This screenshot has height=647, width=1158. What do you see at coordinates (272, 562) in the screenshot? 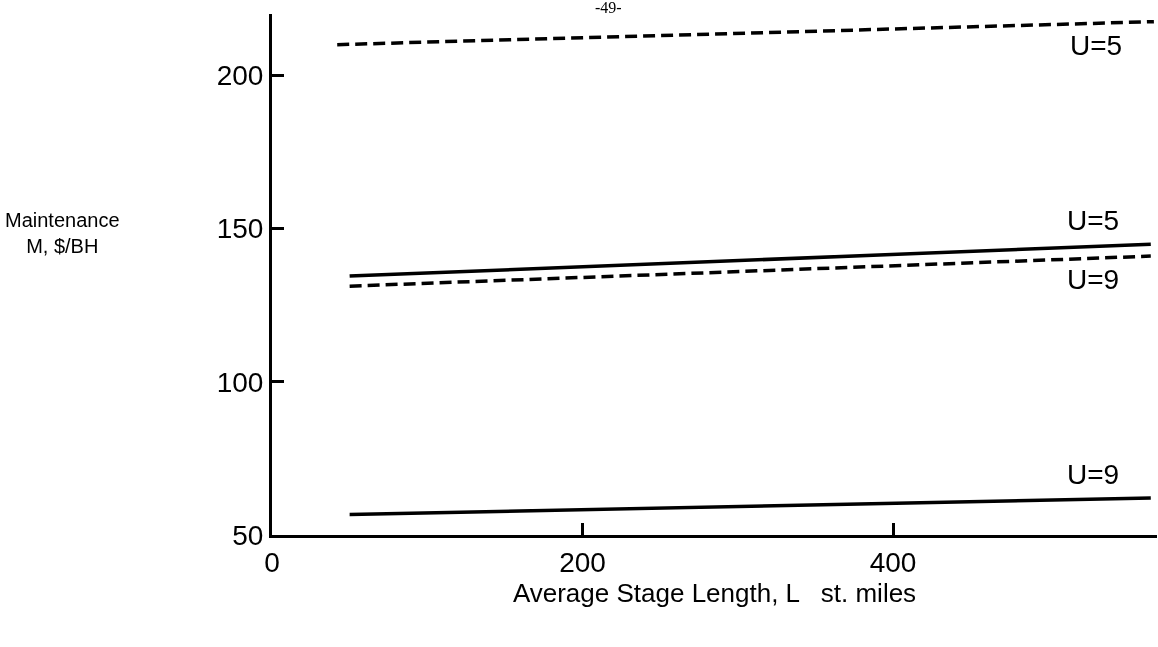
I see `x-tick-label: 0` at bounding box center [272, 562].